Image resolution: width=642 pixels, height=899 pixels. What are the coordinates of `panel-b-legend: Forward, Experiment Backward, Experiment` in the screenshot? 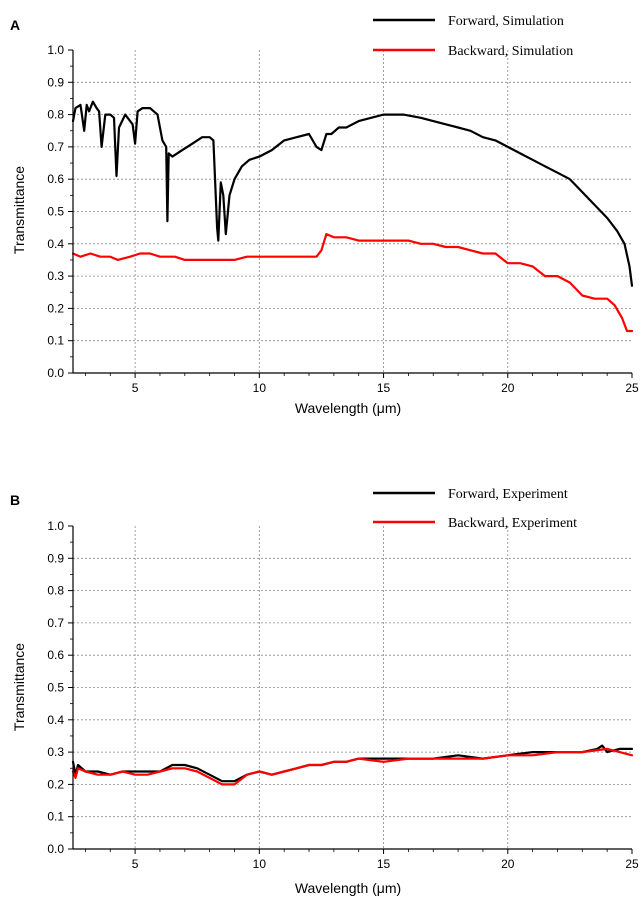 It's located at (475, 509).